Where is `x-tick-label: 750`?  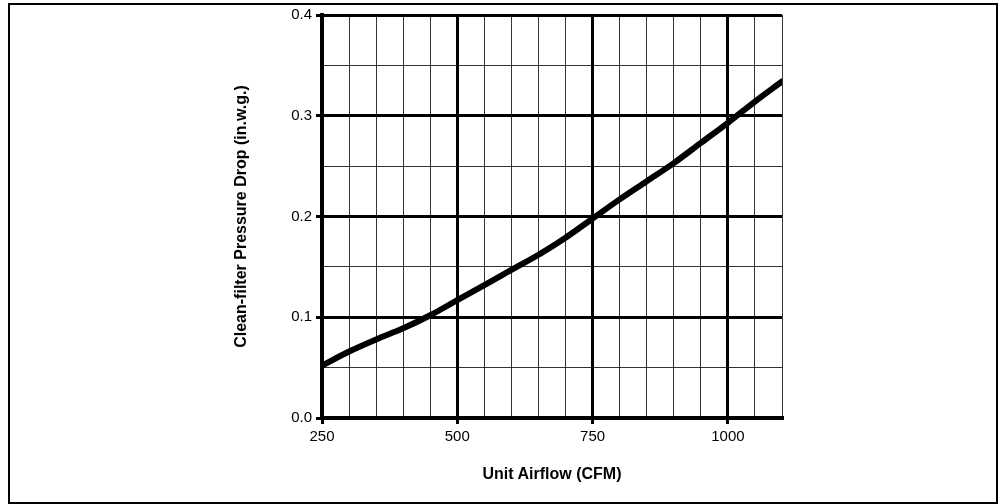
x-tick-label: 750 is located at coordinates (593, 436).